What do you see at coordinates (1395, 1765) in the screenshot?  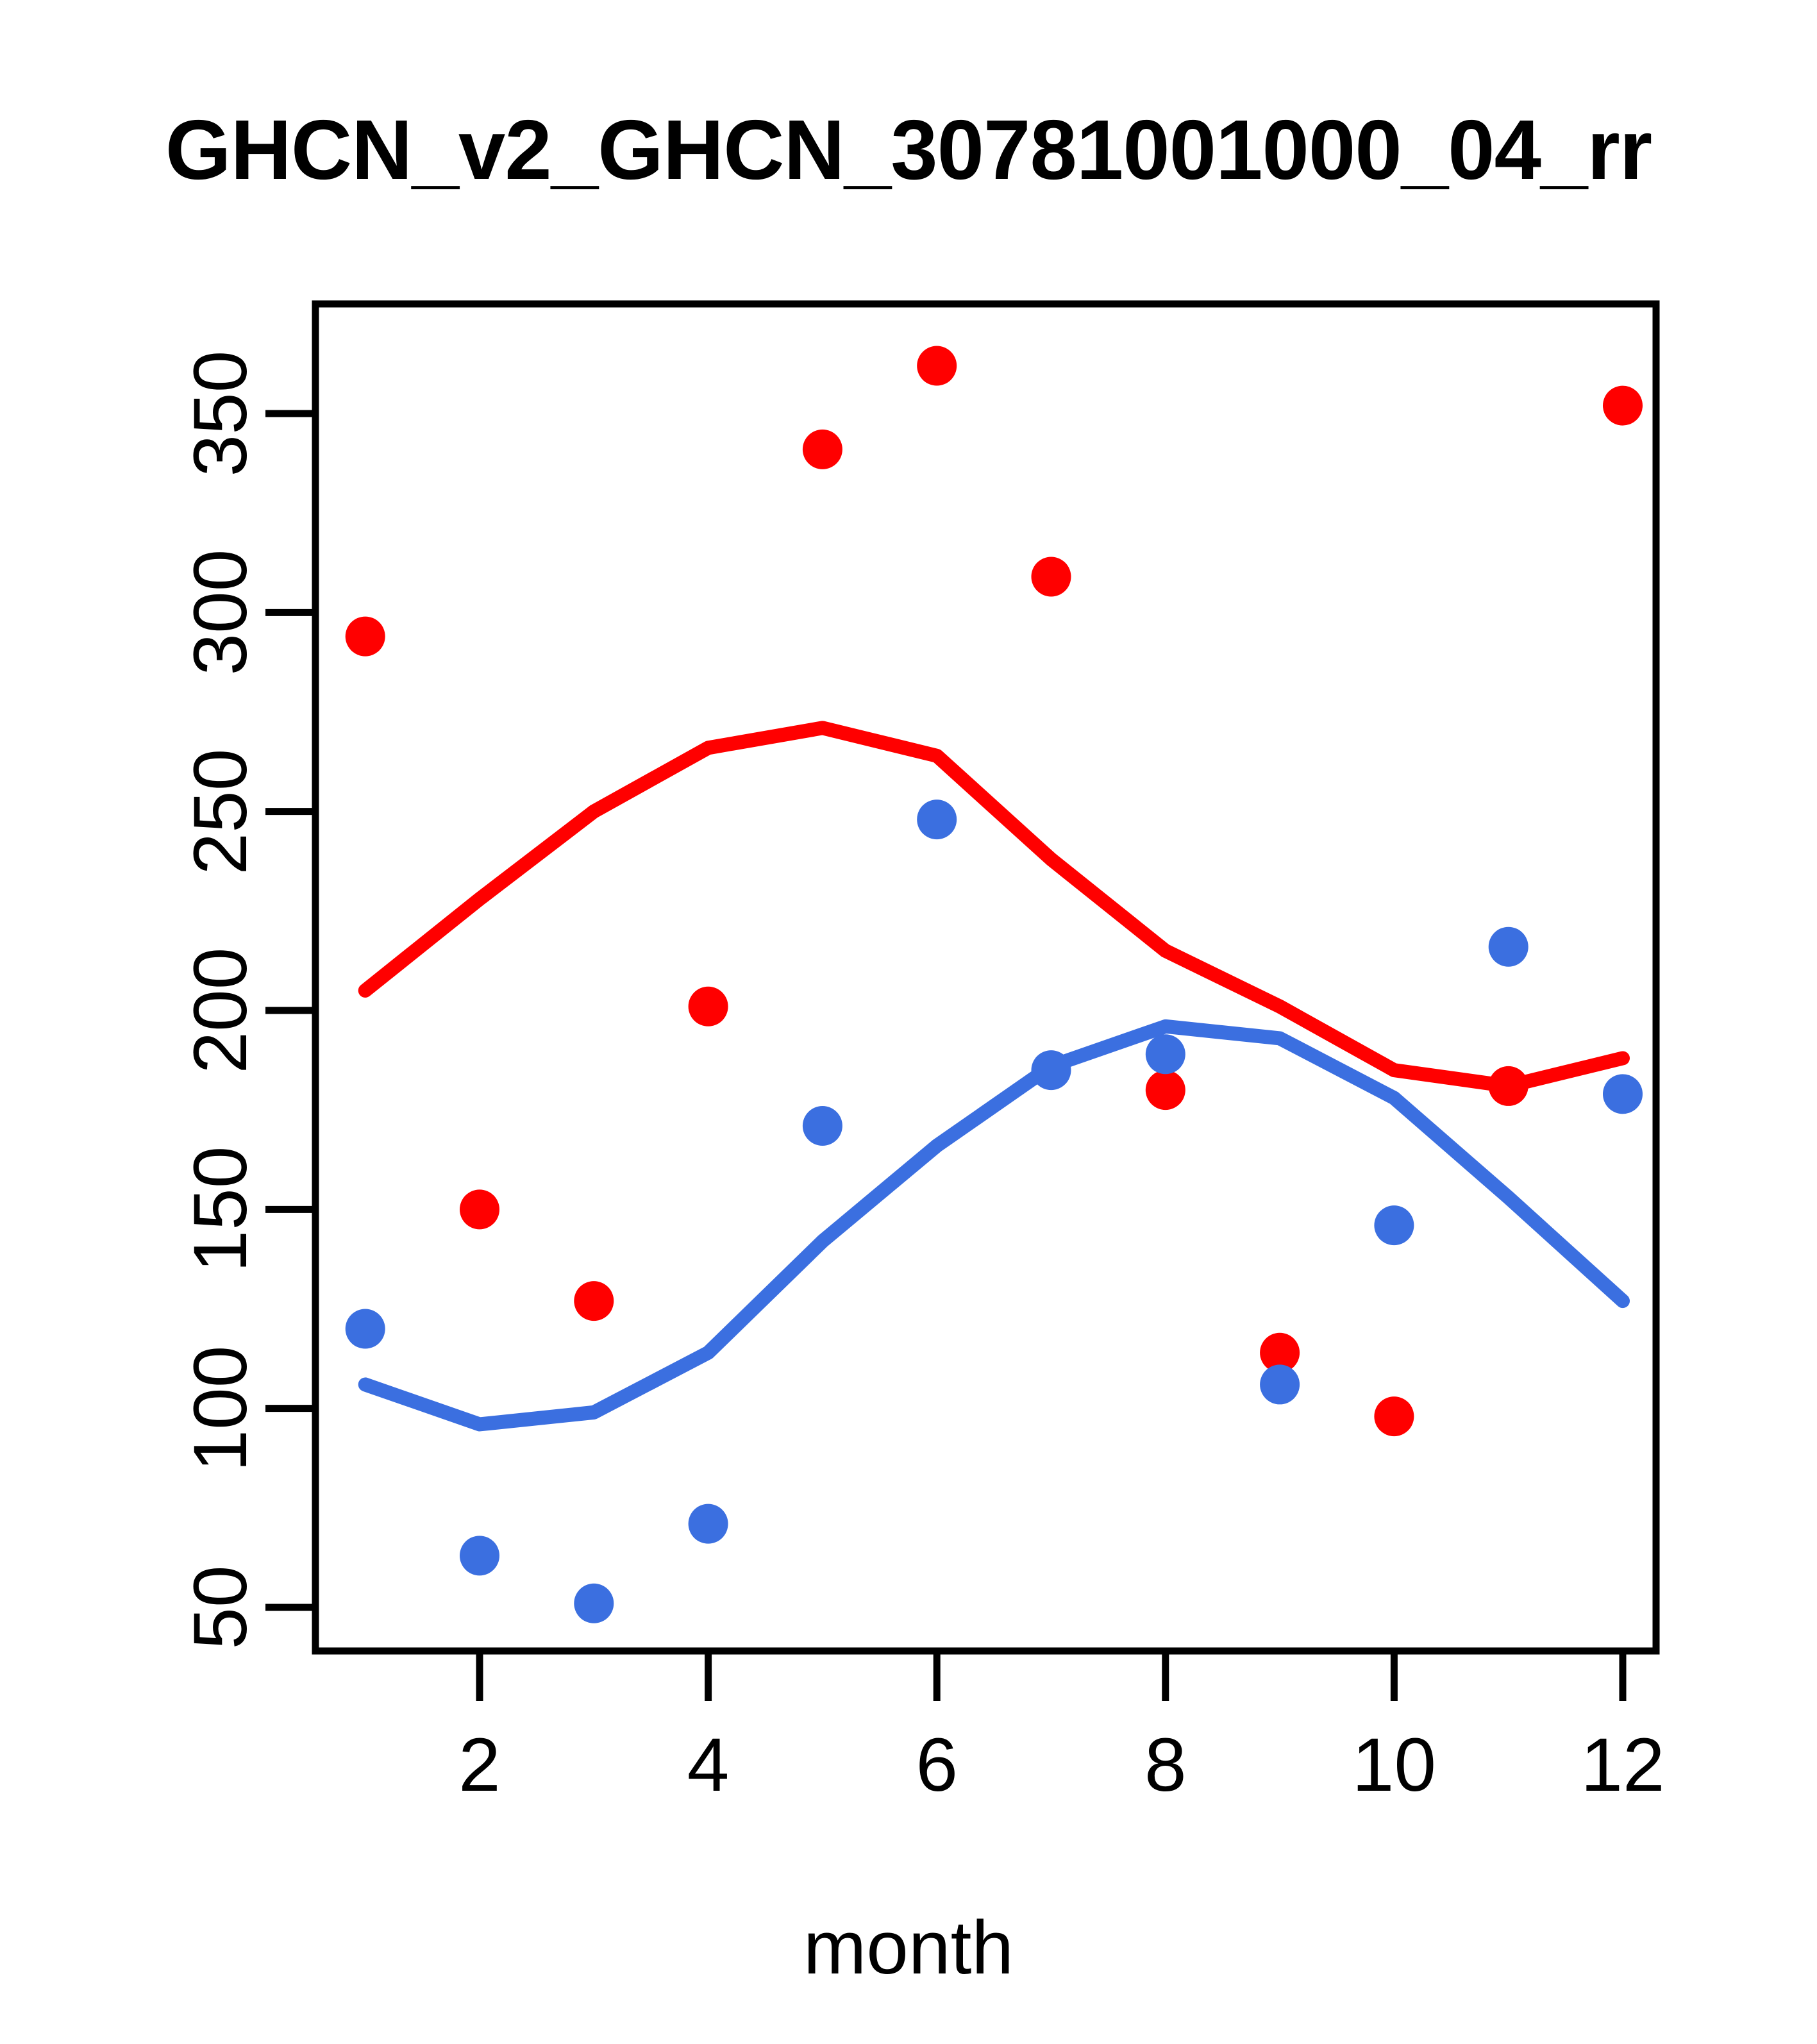 I see `x-tick-label: 10` at bounding box center [1395, 1765].